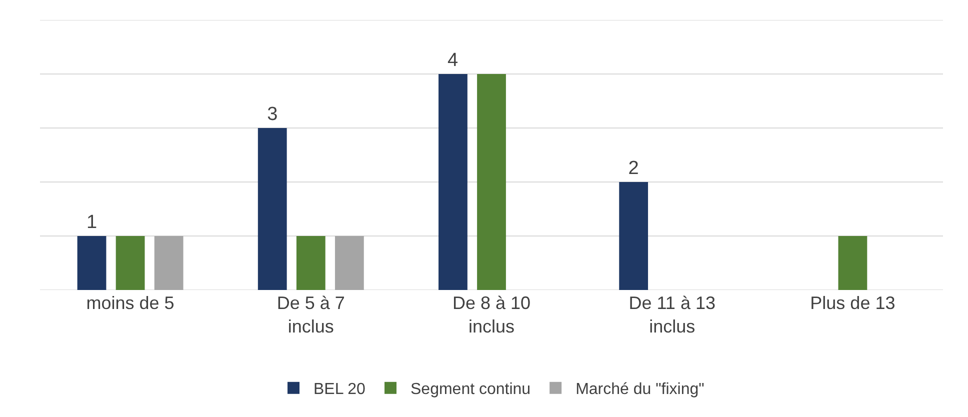  Describe the element at coordinates (491, 314) in the screenshot. I see `x-tick-label: De 8 à 10 inclus` at that location.